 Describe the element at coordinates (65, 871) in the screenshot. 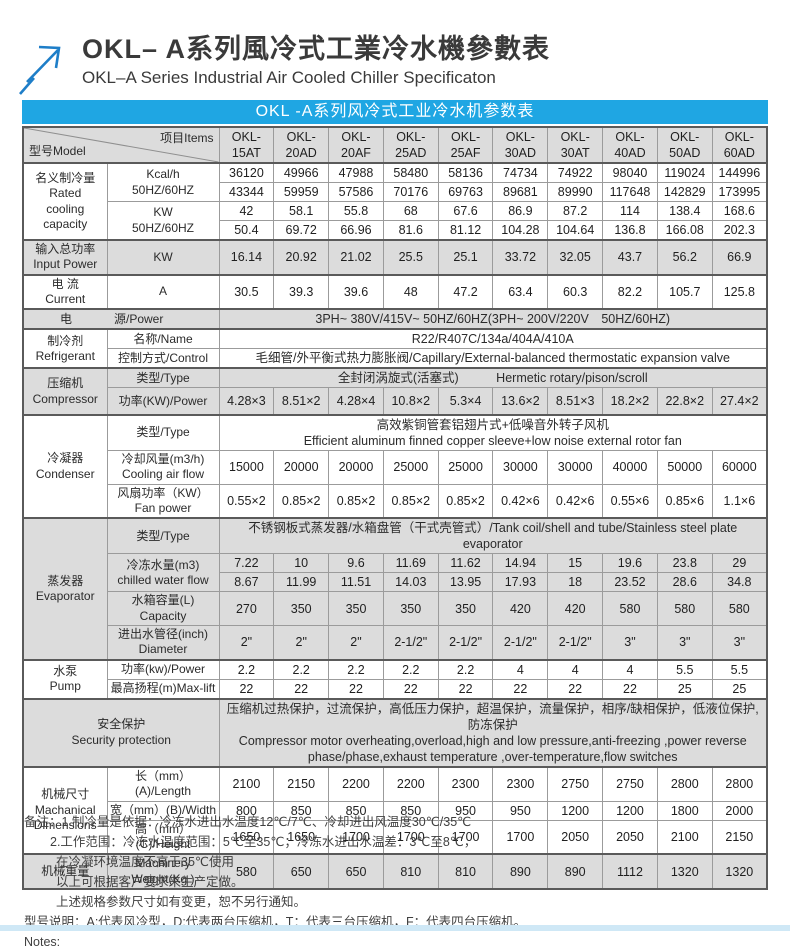

I see `section-label-weight: 机械重量` at that location.